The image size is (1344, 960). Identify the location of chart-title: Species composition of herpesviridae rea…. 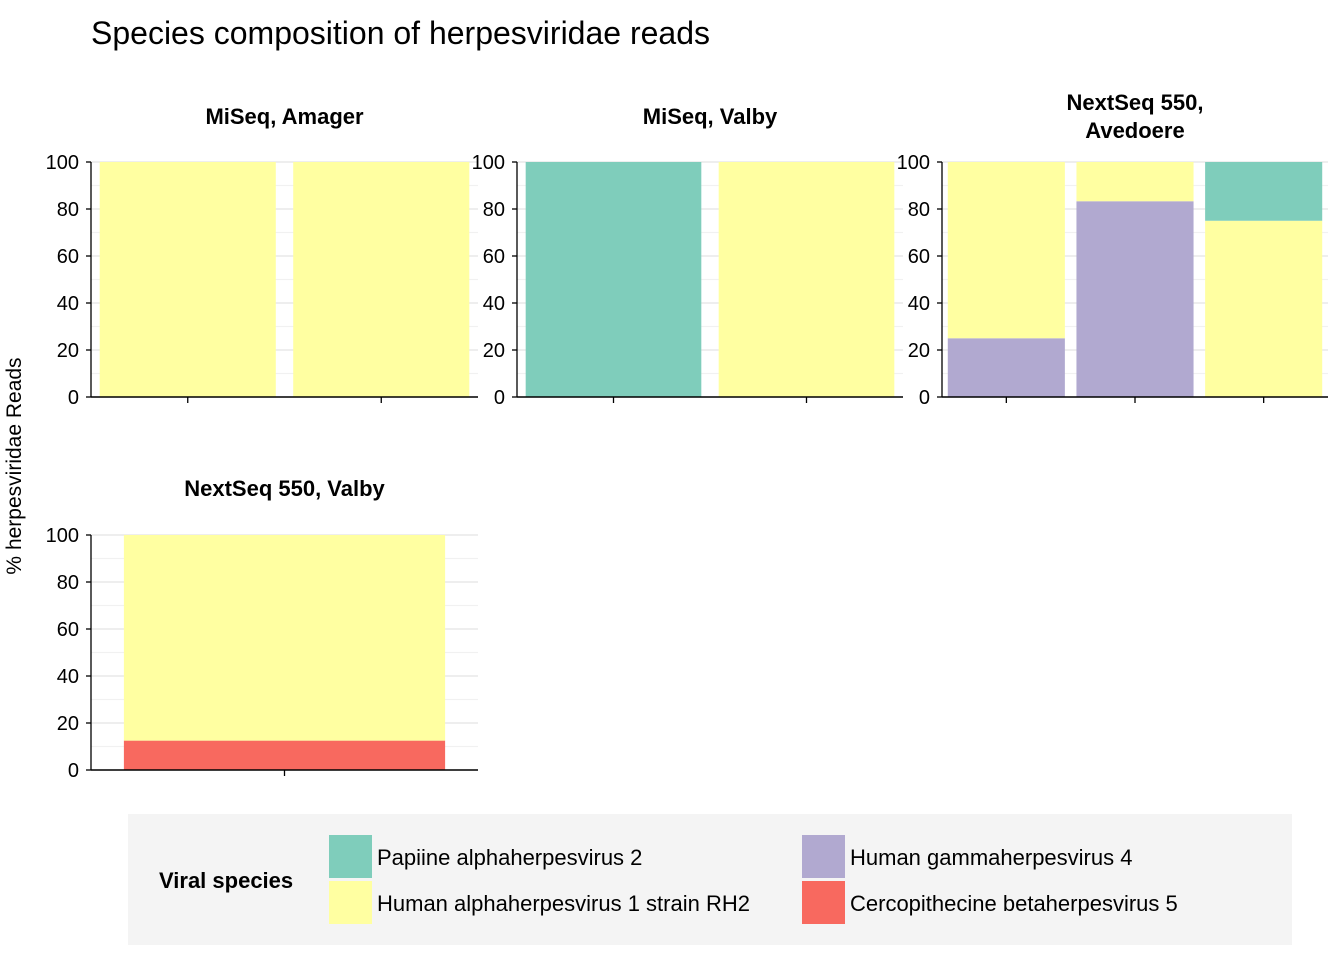
(400, 33).